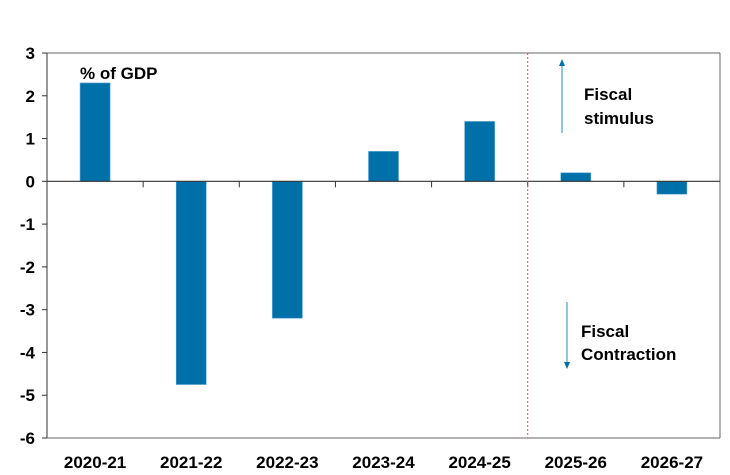 Image resolution: width=730 pixels, height=475 pixels. I want to click on x-tick-label: 2023-24, so click(383, 462).